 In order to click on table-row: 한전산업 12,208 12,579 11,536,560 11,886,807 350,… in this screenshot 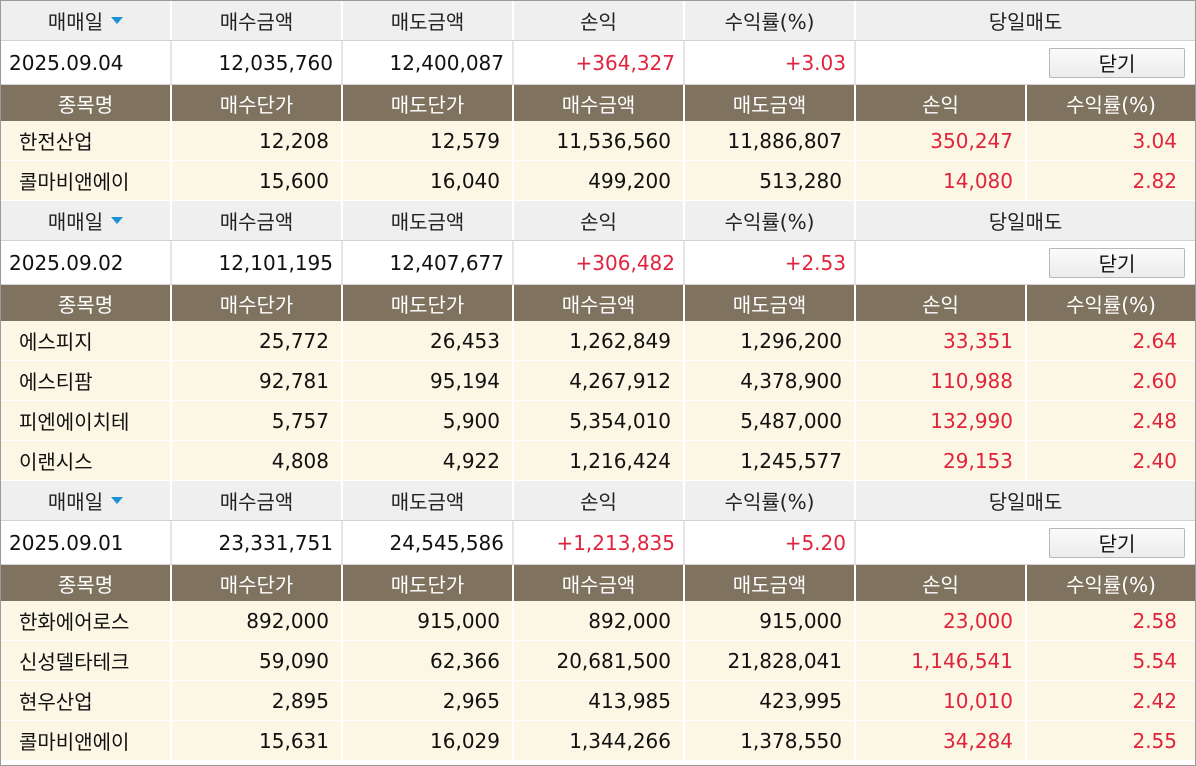, I will do `click(598, 141)`.